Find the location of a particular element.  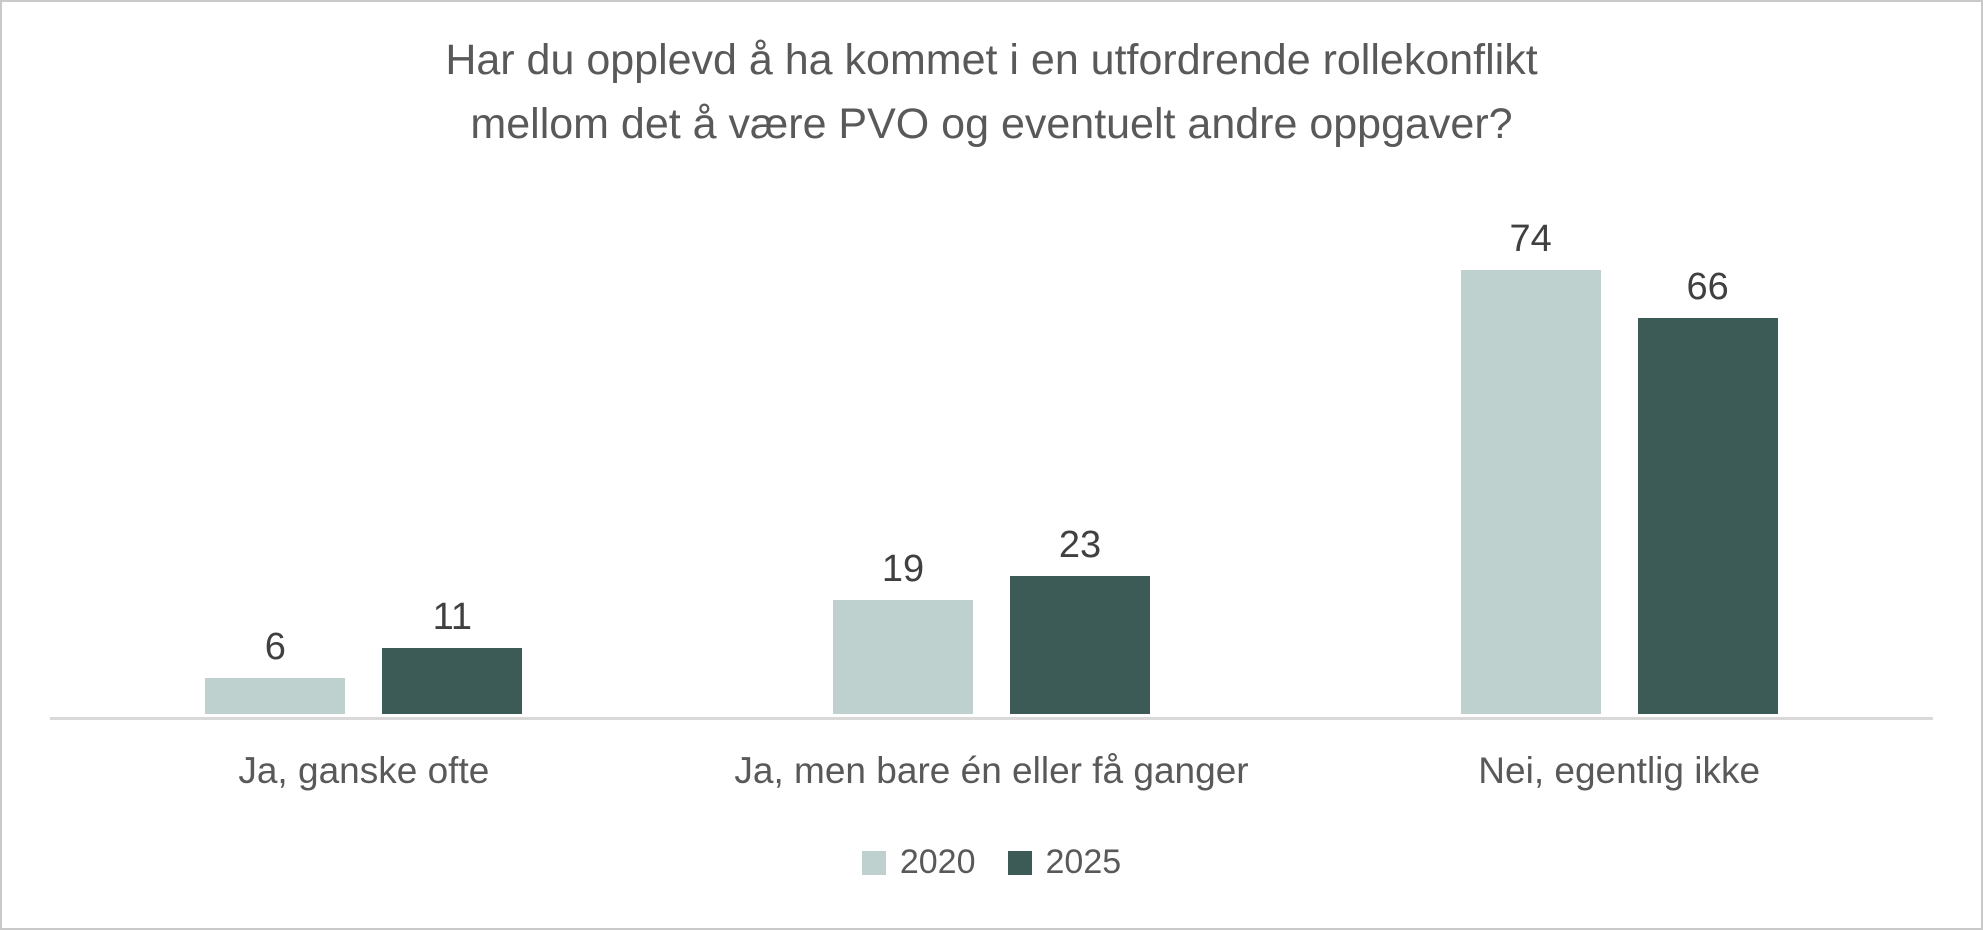

bar-value-label-2025: 11 is located at coordinates (452, 617).